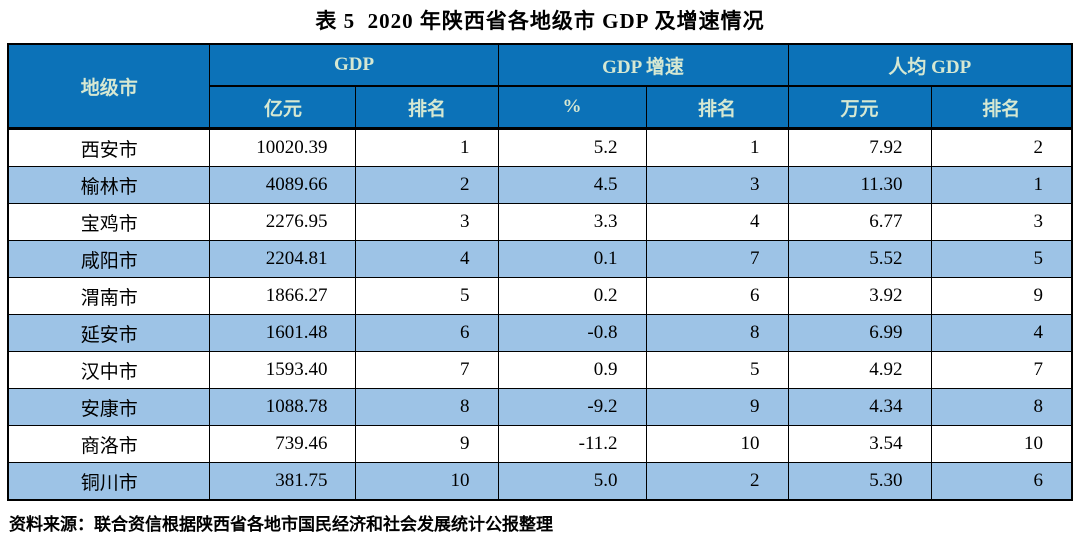 This screenshot has width=1080, height=535. Describe the element at coordinates (572, 259) in the screenshot. I see `cell-growth: 0.1` at that location.